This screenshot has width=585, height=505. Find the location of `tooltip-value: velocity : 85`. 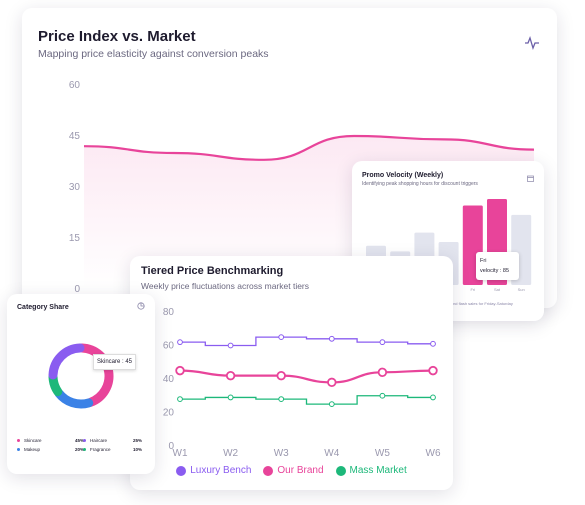

tooltip-value: velocity : 85 is located at coordinates (495, 271).